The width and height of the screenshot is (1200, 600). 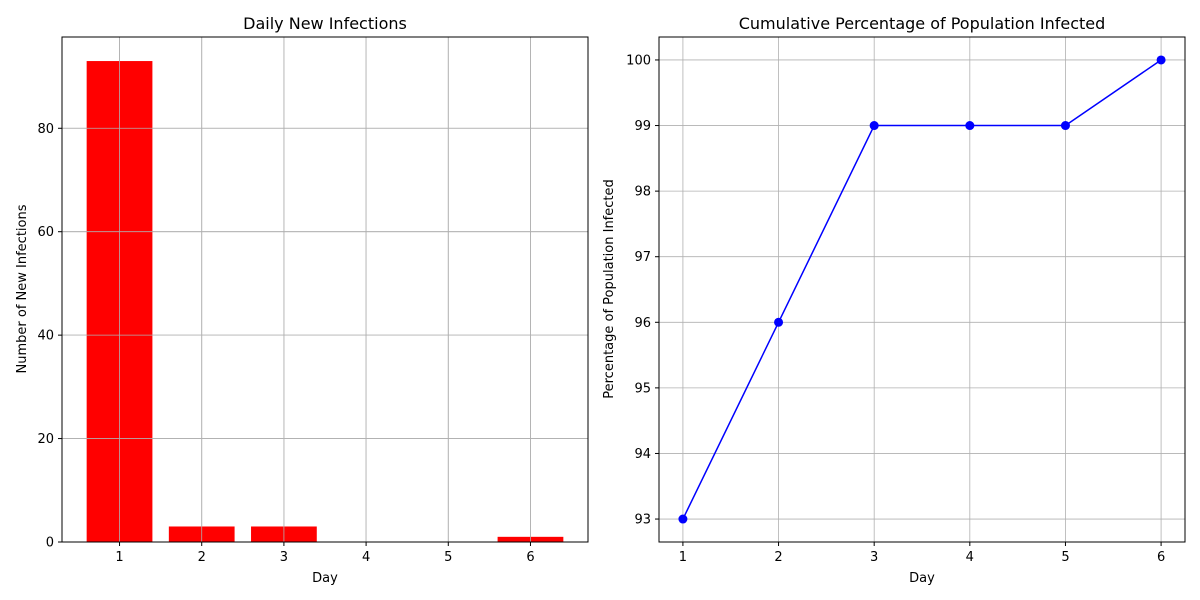 What do you see at coordinates (642, 126) in the screenshot?
I see `y-tick-label: 99` at bounding box center [642, 126].